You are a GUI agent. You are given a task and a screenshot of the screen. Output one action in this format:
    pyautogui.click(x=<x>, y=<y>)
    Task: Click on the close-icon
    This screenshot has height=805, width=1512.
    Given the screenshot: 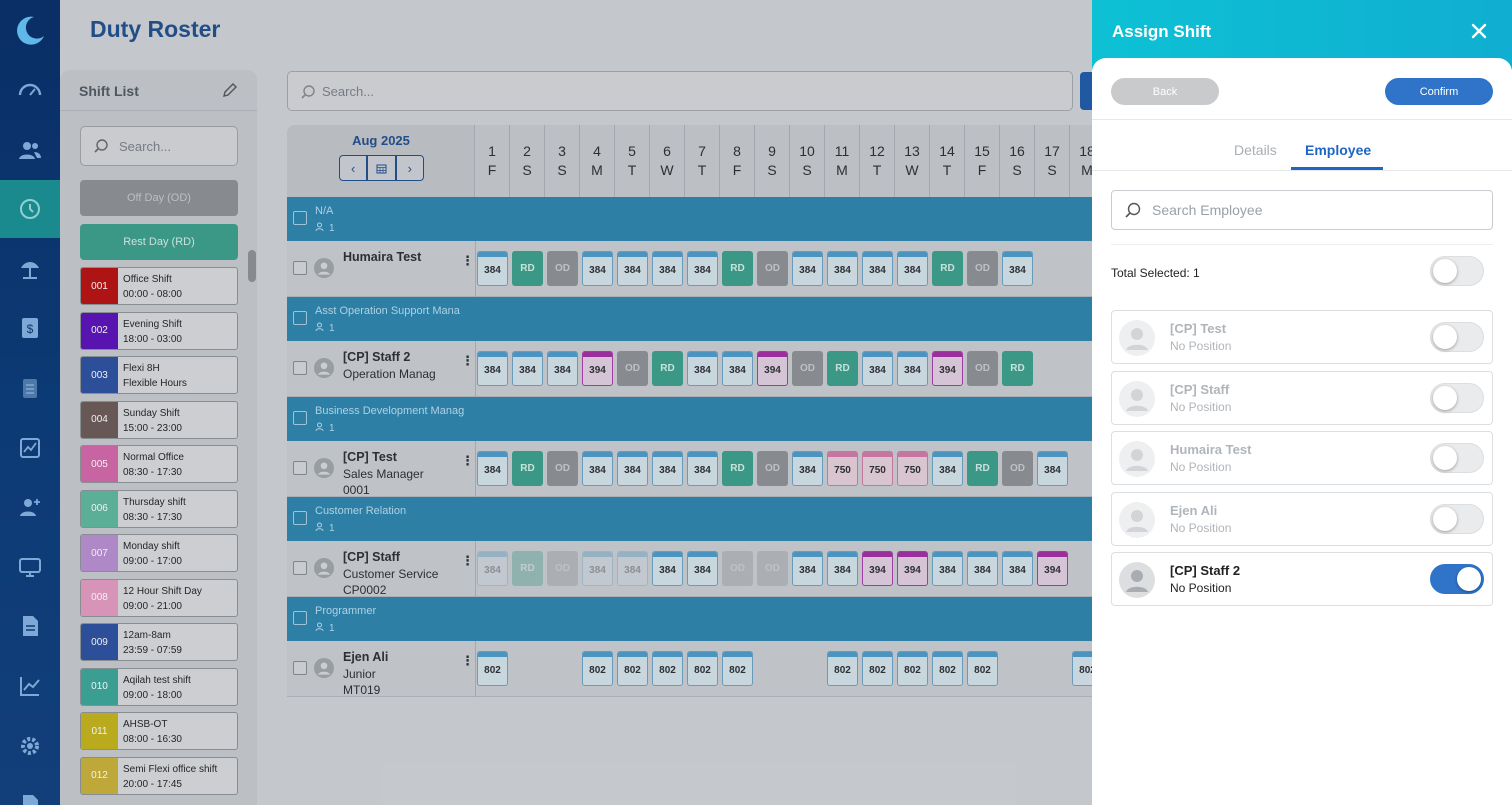 What is the action you would take?
    pyautogui.click(x=1479, y=31)
    